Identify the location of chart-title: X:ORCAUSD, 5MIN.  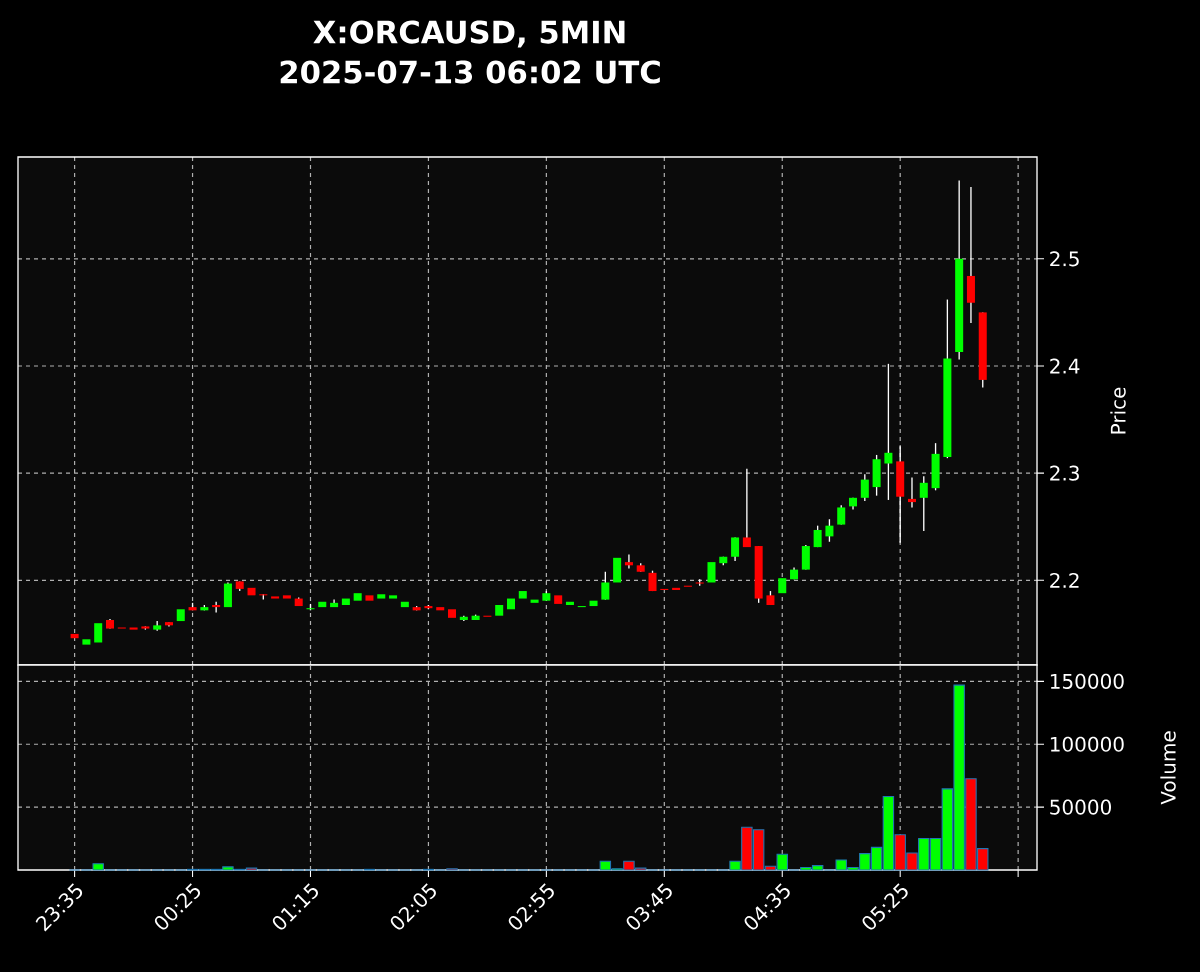
(469, 34).